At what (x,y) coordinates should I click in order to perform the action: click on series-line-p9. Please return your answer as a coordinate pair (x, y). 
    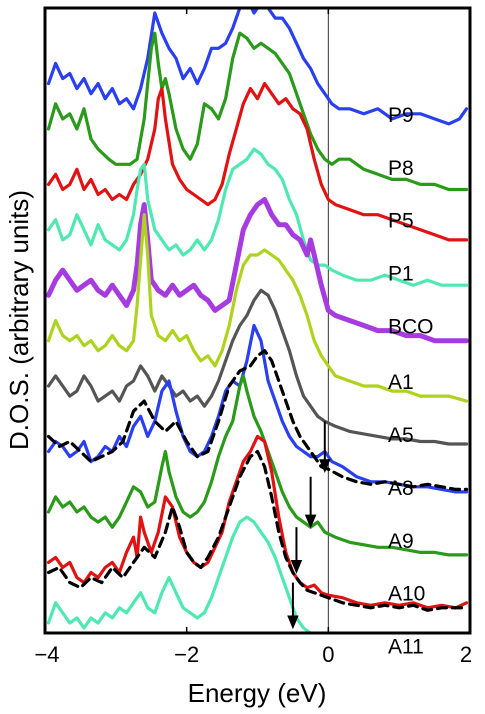
    Looking at the image, I should click on (257, 67).